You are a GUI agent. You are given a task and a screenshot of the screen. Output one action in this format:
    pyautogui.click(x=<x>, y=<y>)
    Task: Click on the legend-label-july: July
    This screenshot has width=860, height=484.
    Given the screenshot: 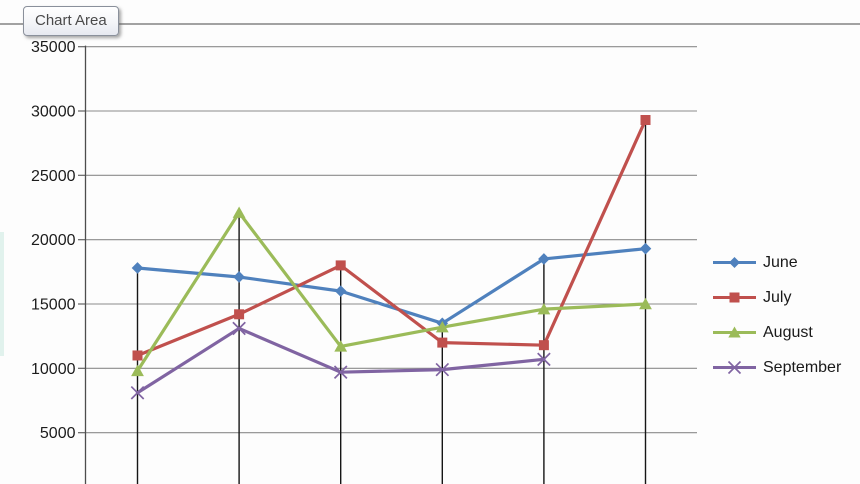 What is the action you would take?
    pyautogui.click(x=777, y=297)
    